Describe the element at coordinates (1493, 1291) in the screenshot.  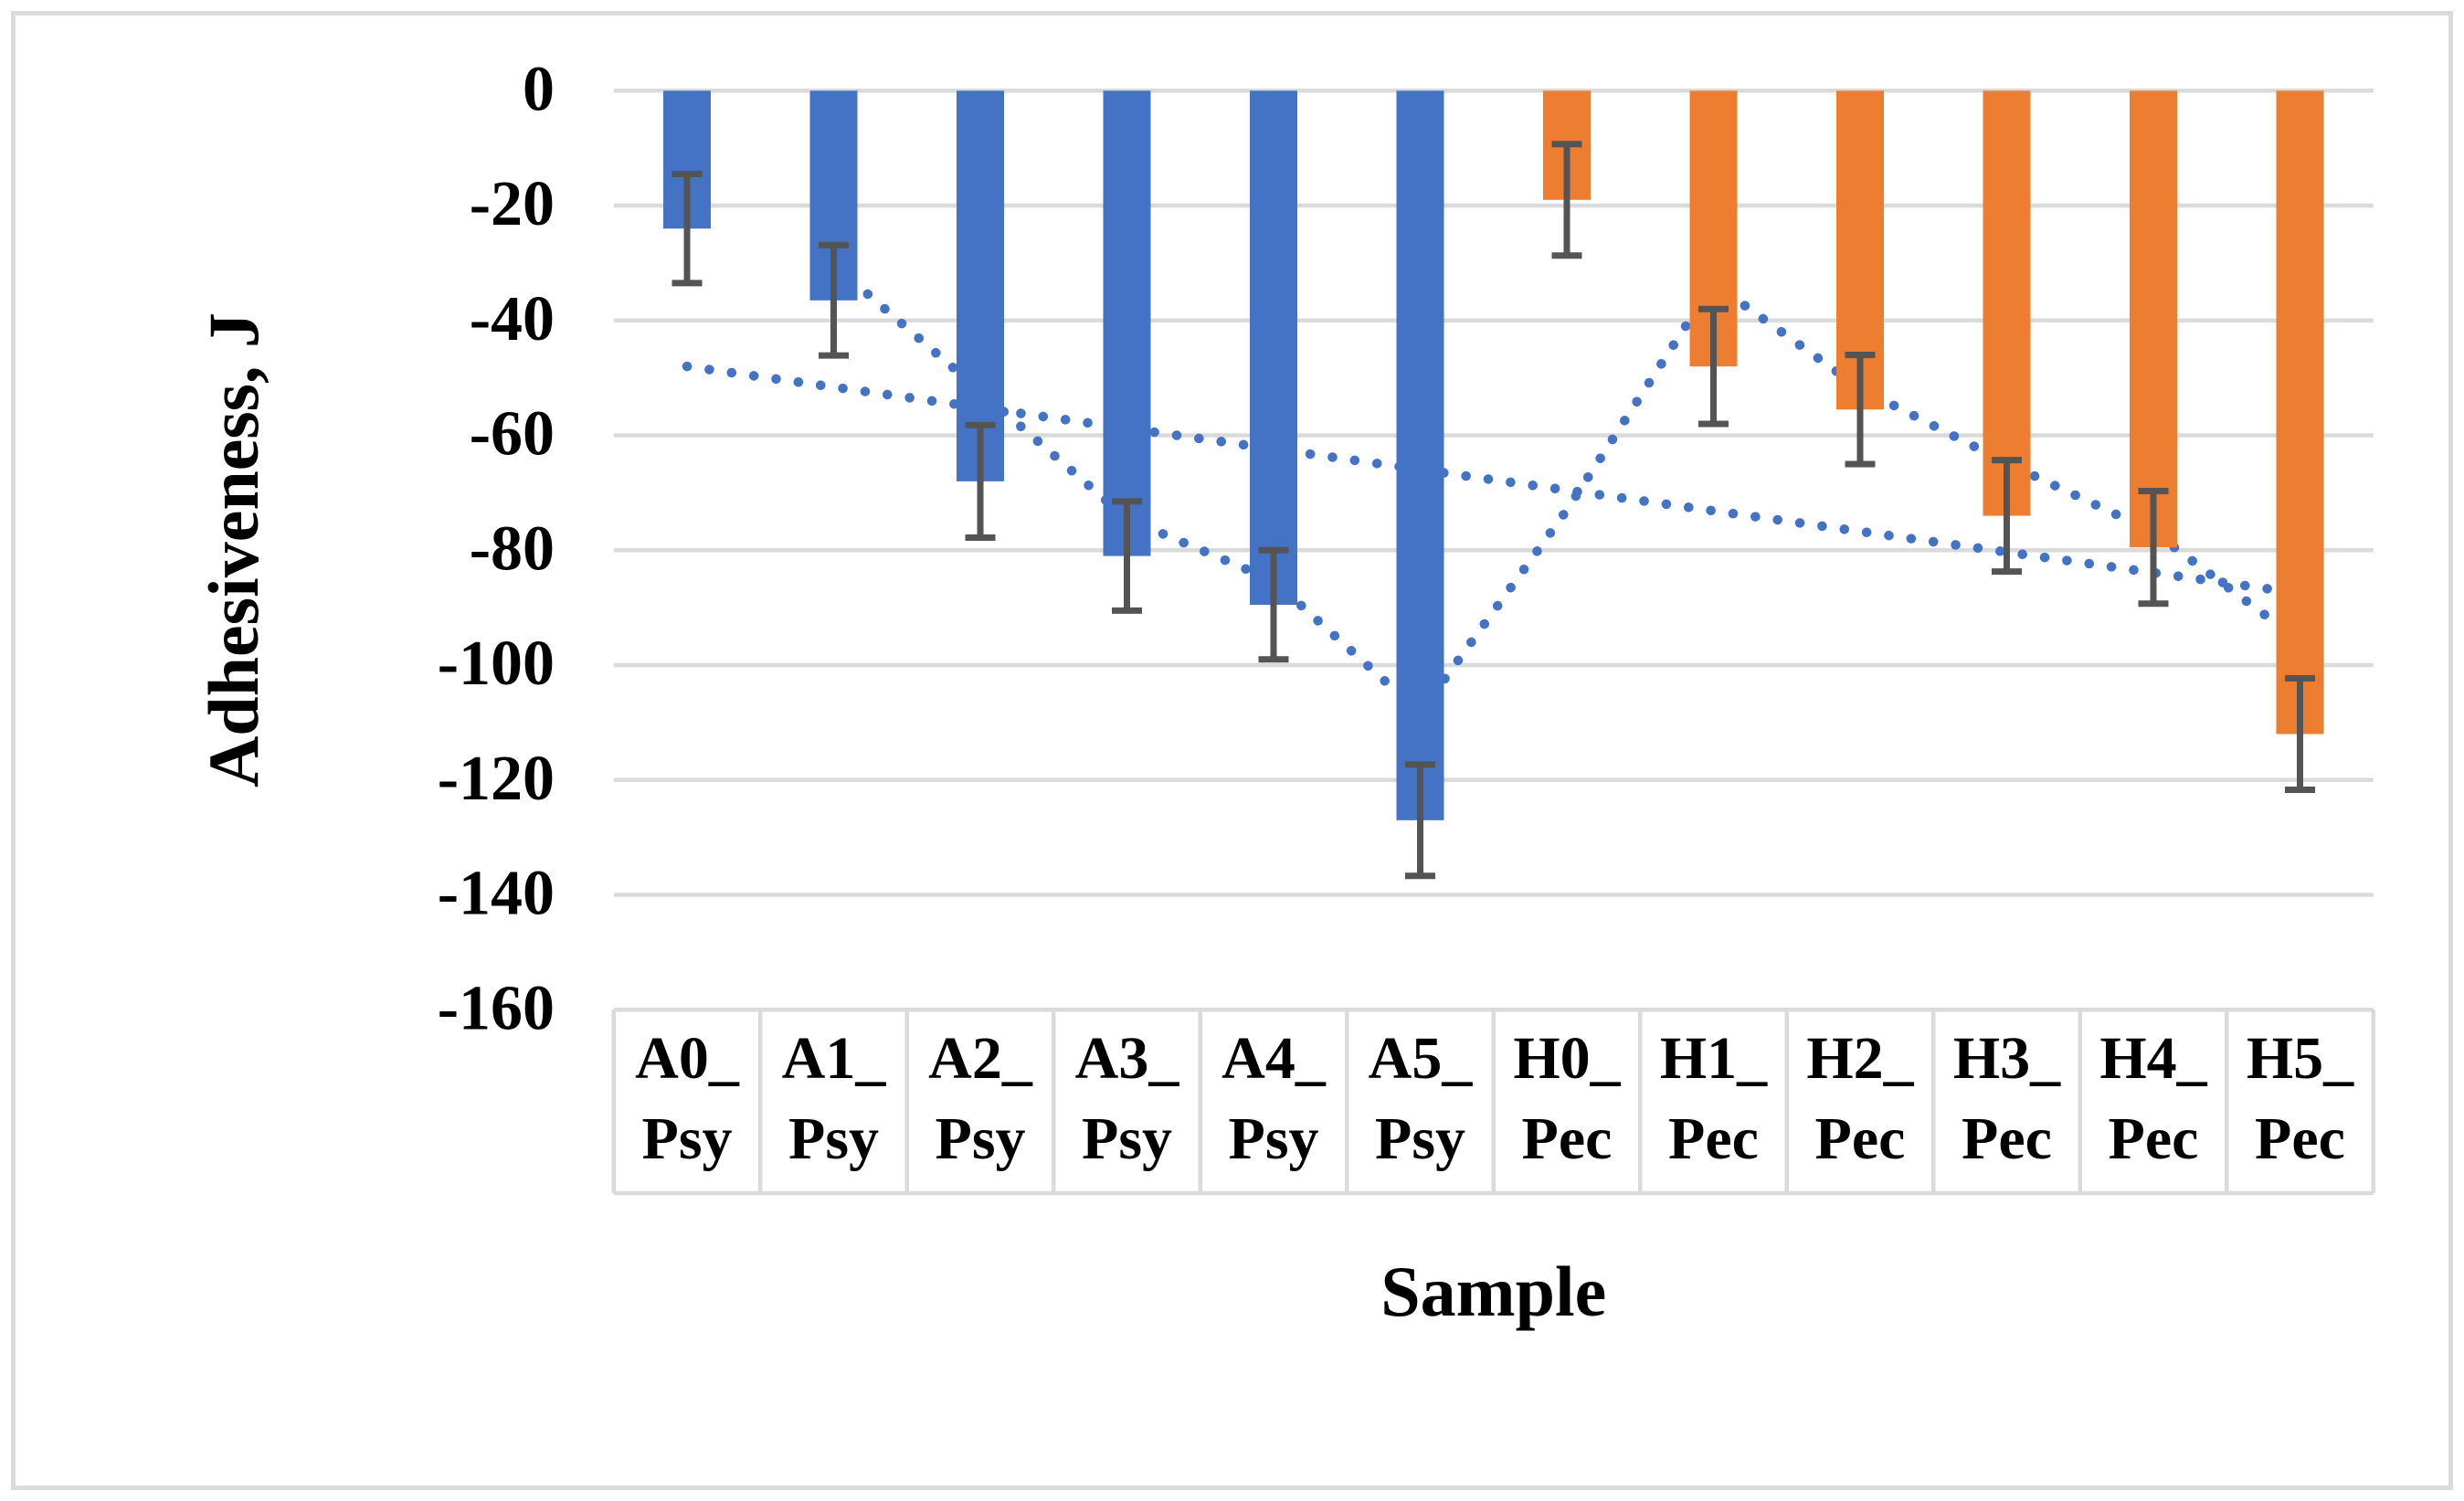
I see `x-axis-title: Sample` at that location.